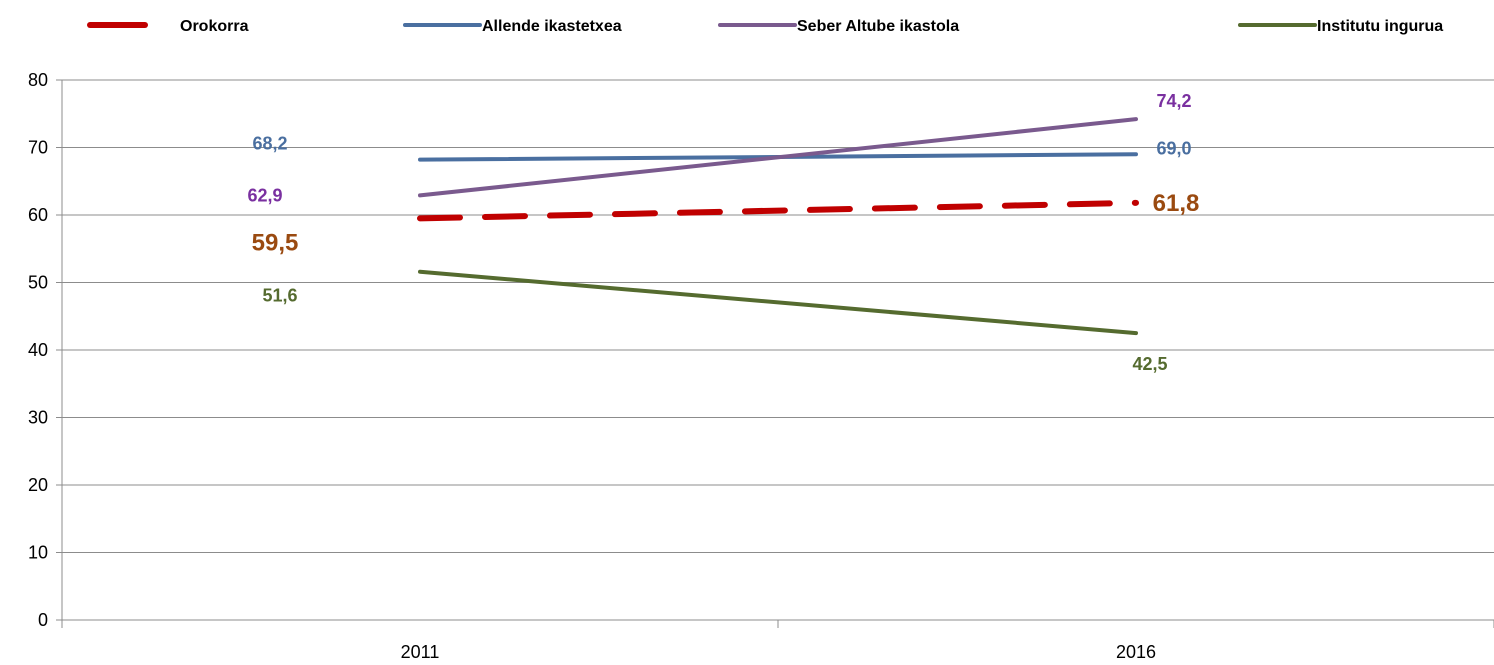  Describe the element at coordinates (1380, 26) in the screenshot. I see `legend-label-3: Institutu ingurua` at that location.